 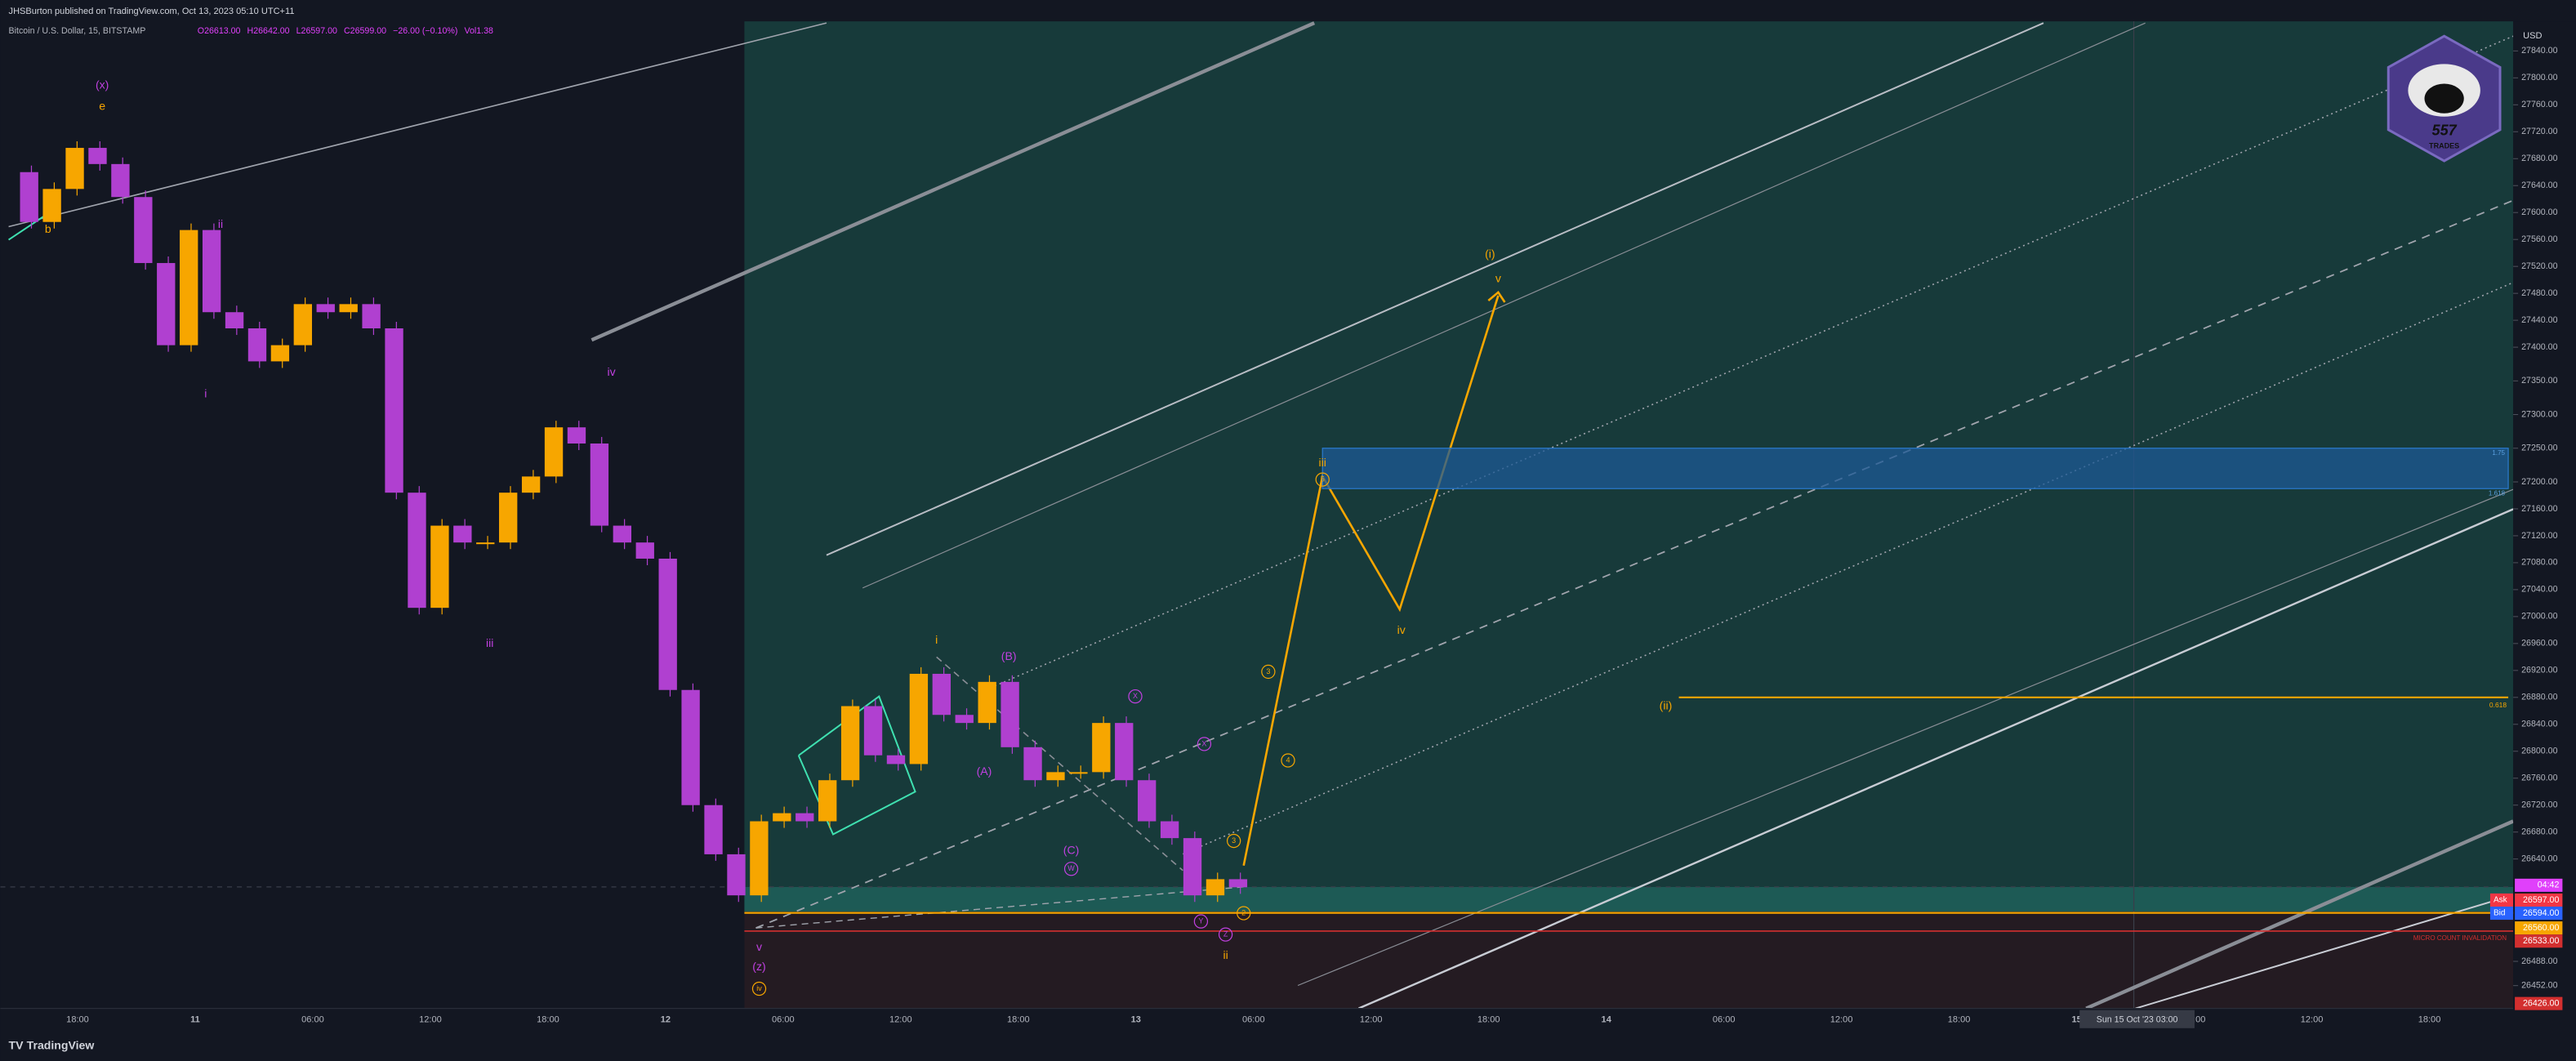 What do you see at coordinates (2539, 985) in the screenshot?
I see `price-tick-label: 26452.00` at bounding box center [2539, 985].